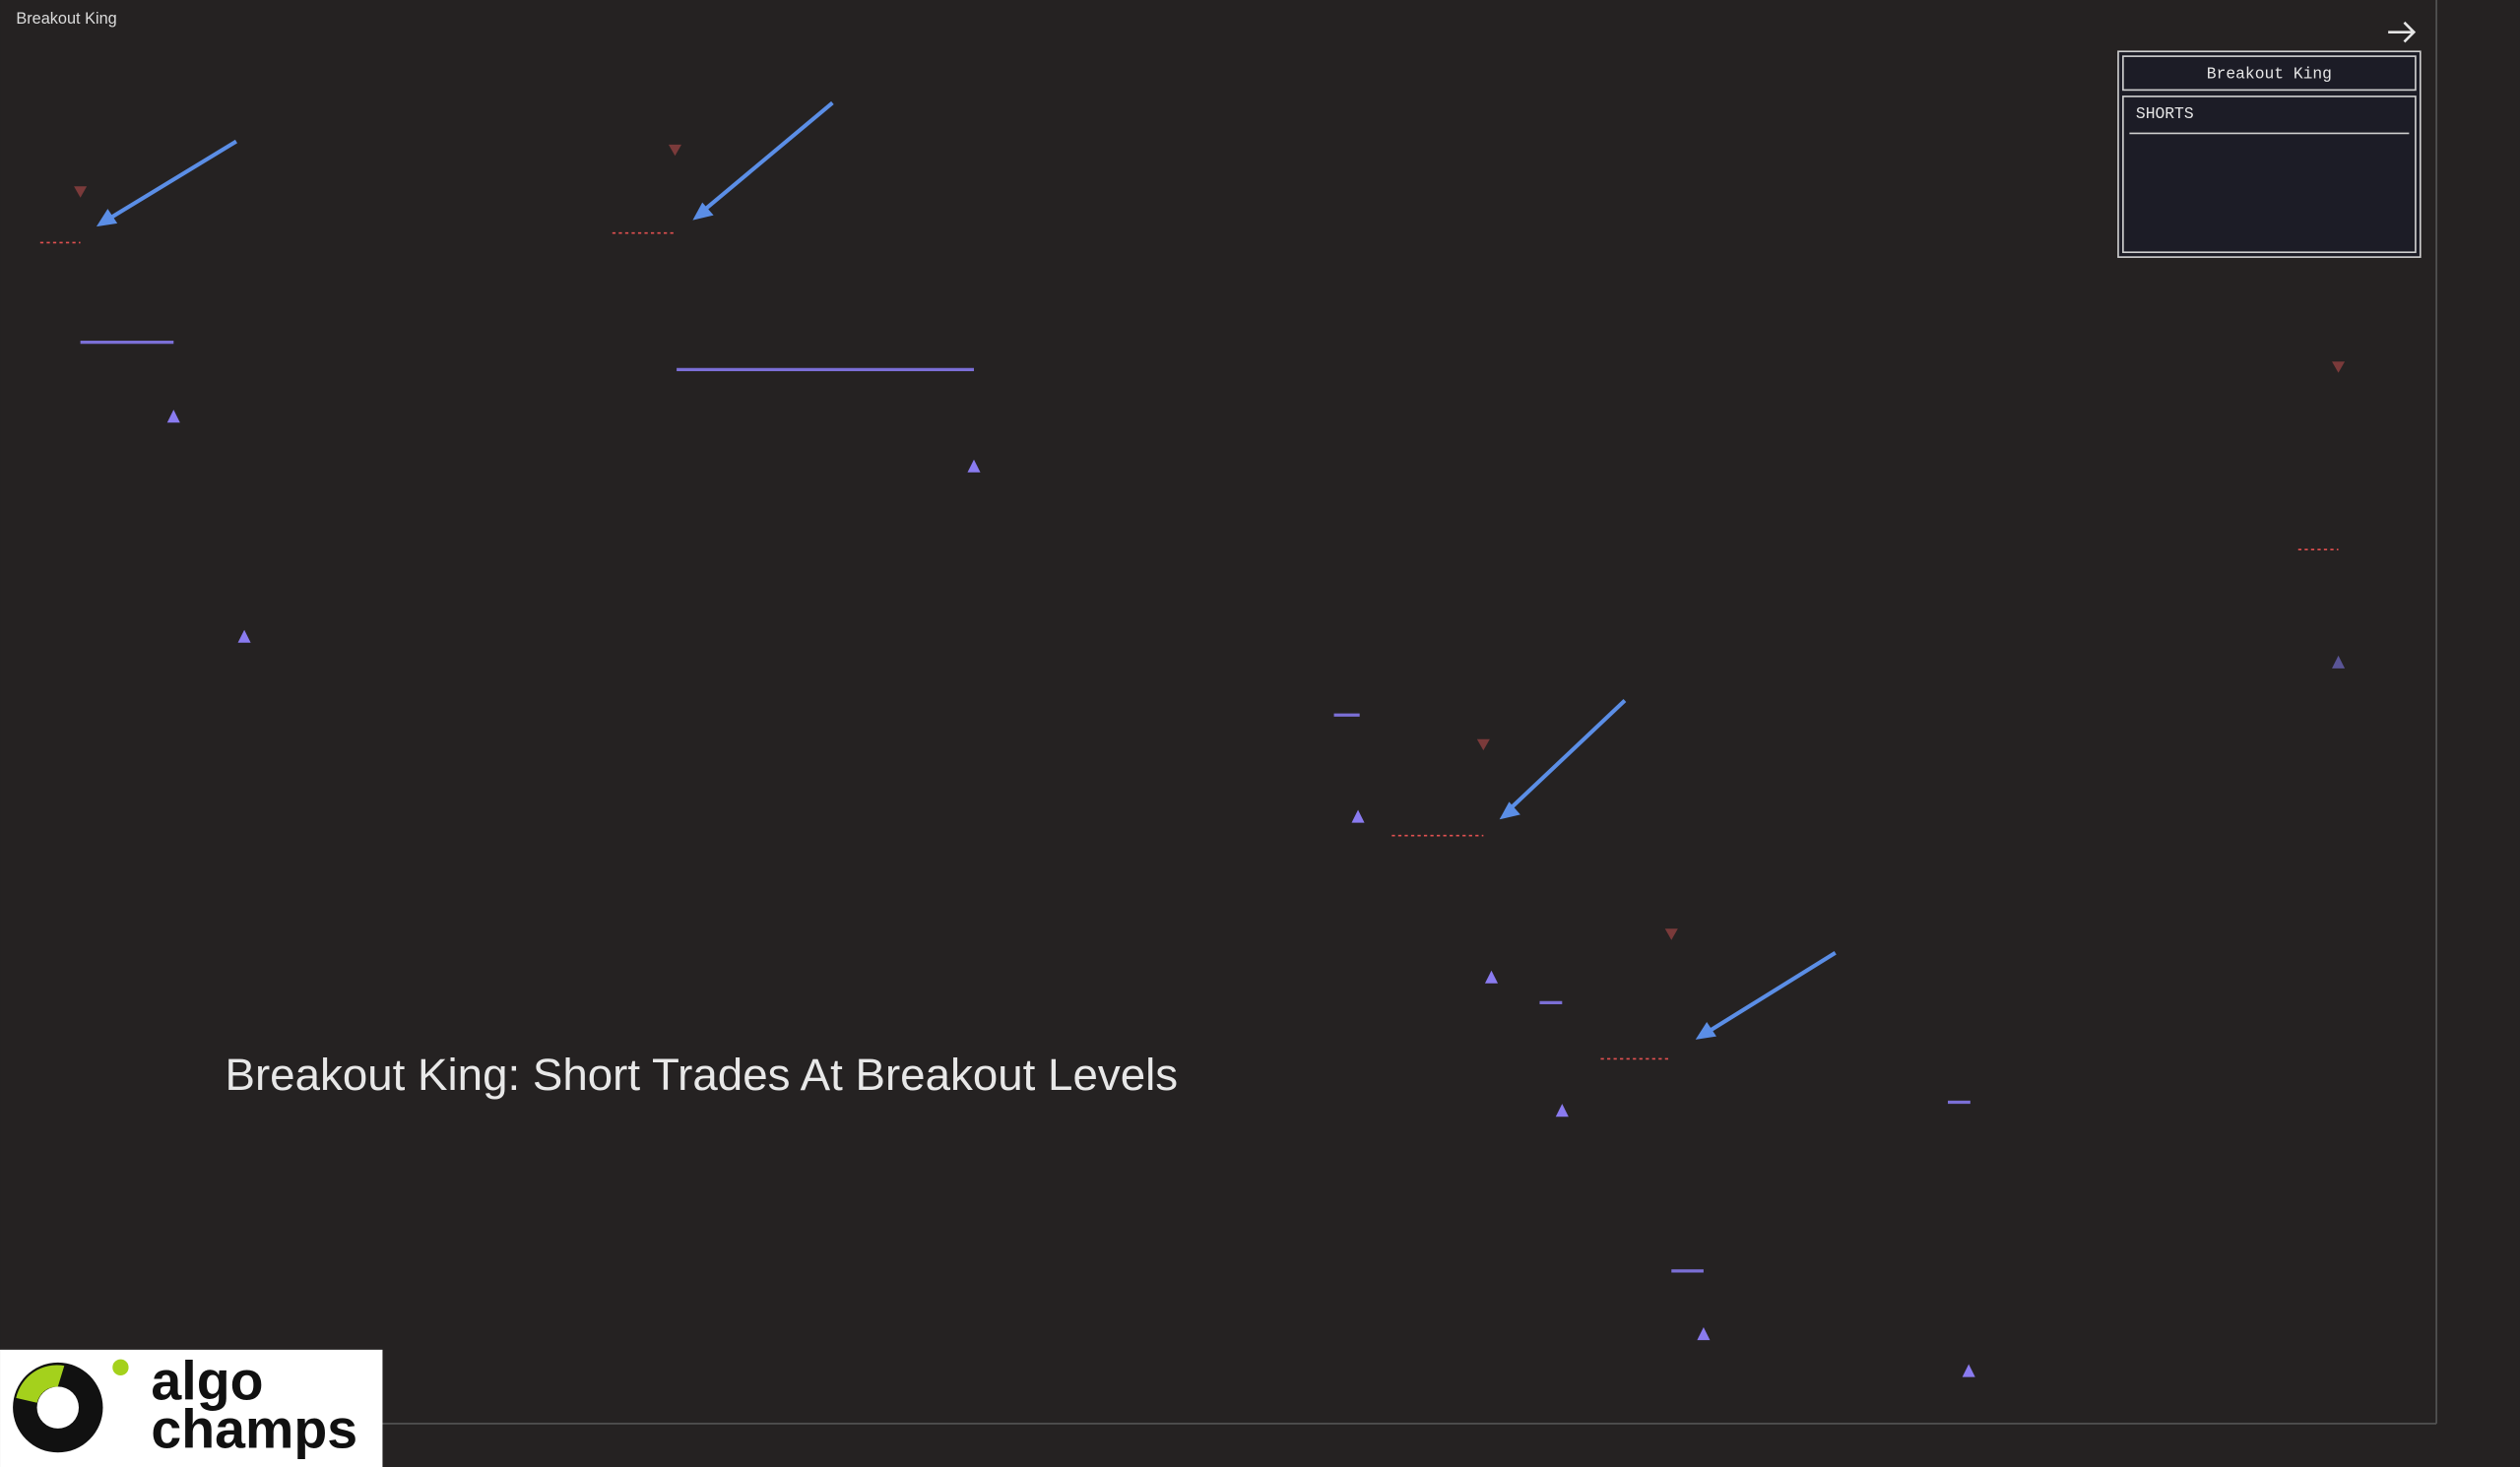  Describe the element at coordinates (2165, 113) in the screenshot. I see `panel-section: SHORTS` at that location.